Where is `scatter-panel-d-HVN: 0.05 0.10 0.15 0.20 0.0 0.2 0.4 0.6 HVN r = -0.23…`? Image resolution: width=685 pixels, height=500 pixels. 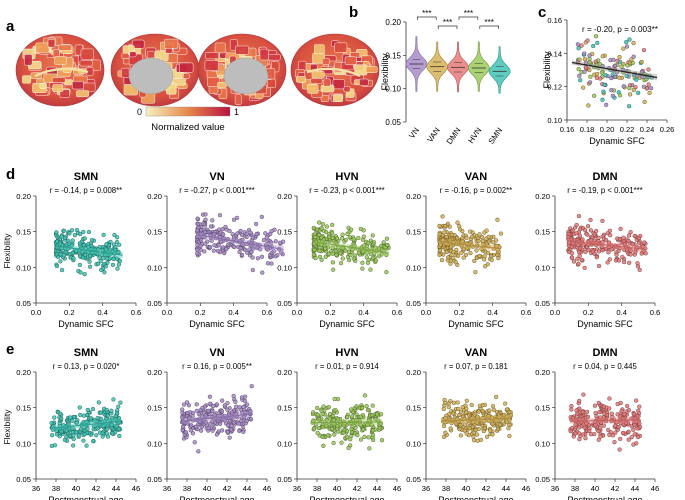 scatter-panel-d-HVN: 0.05 0.10 0.15 0.20 0.0 0.2 0.4 0.6 HVN r = -0.23… is located at coordinates (339, 250).